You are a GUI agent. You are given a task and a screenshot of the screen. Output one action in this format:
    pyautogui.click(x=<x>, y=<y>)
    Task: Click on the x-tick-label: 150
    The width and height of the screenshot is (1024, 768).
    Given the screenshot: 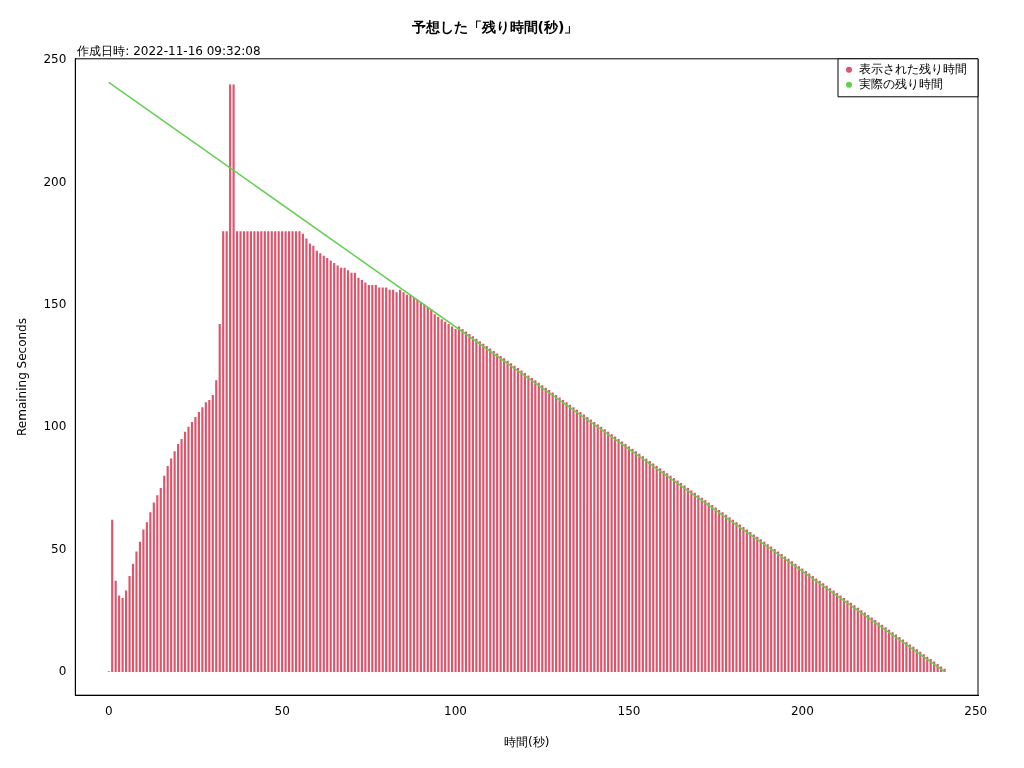 What is the action you would take?
    pyautogui.click(x=629, y=710)
    